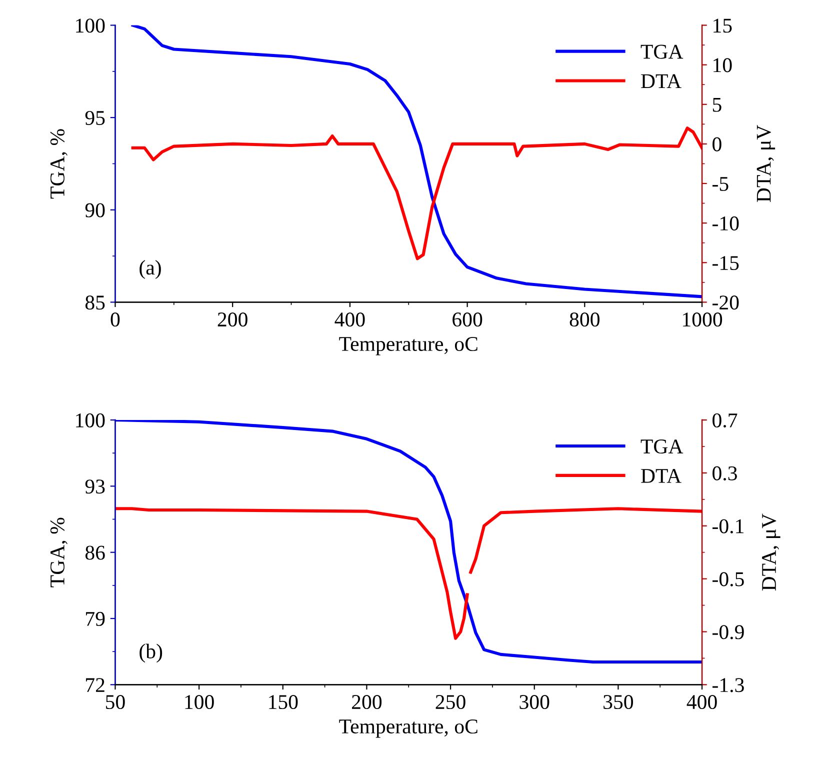 The width and height of the screenshot is (823, 765). Describe the element at coordinates (115, 319) in the screenshot. I see `x-tick-label: 0` at that location.